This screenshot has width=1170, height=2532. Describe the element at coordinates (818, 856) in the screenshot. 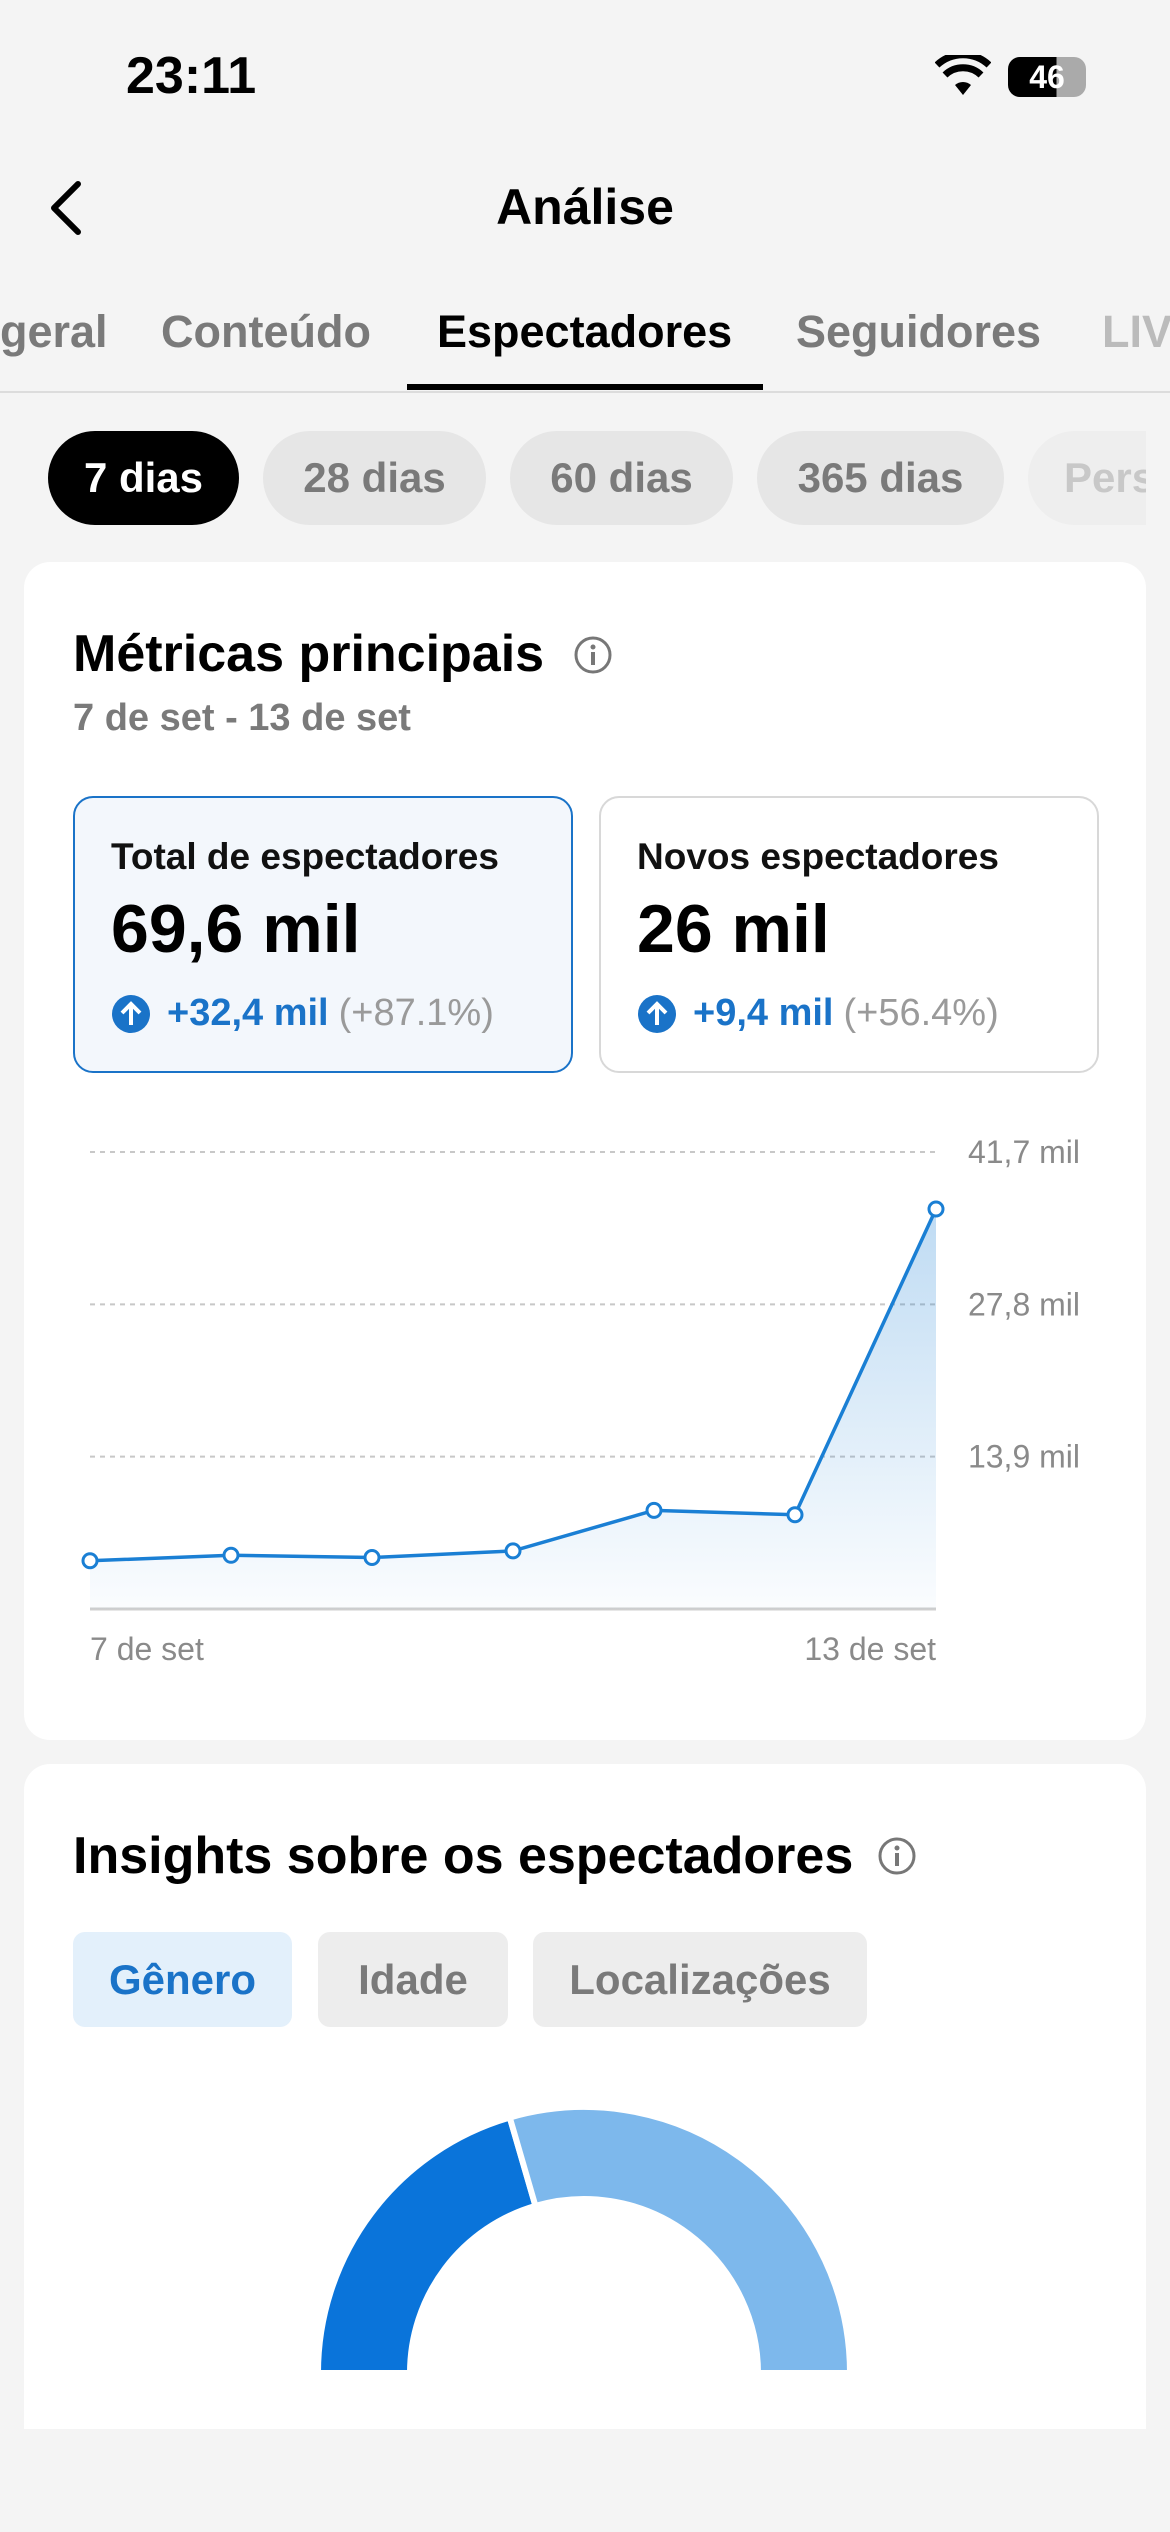

I see `metric-label: Novos espectadores` at that location.